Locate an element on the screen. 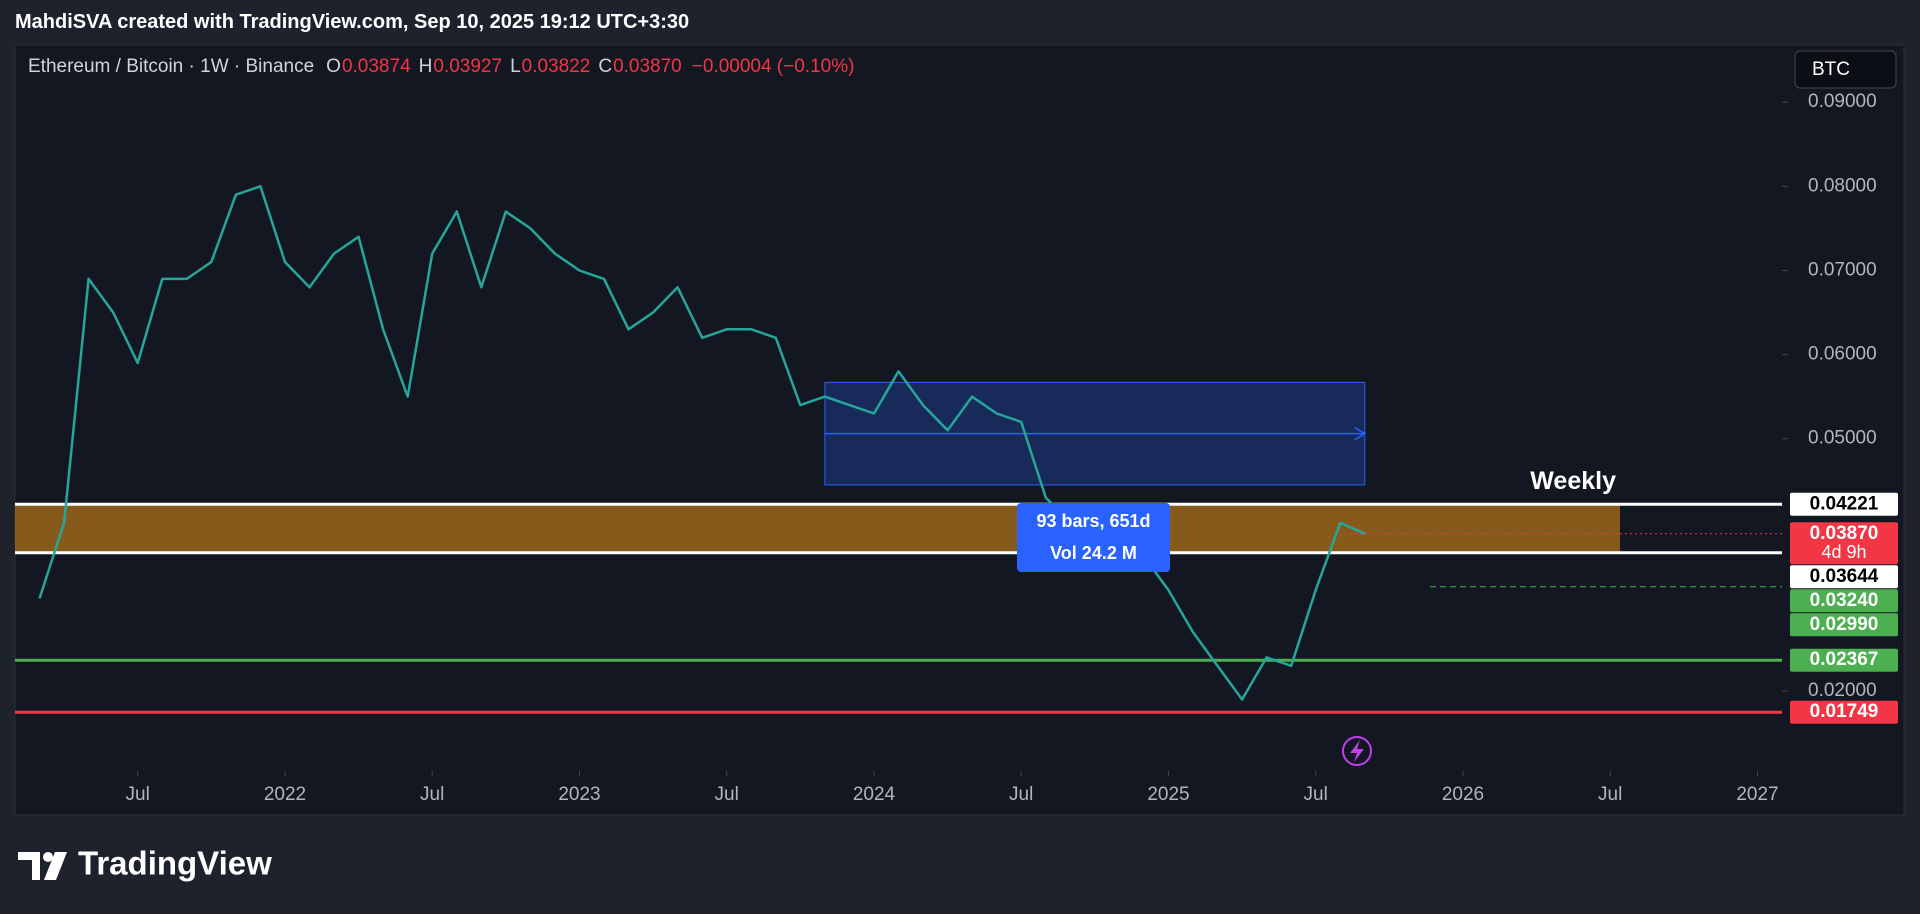 This screenshot has height=914, width=1920. x-tick-label: 2024 is located at coordinates (874, 794).